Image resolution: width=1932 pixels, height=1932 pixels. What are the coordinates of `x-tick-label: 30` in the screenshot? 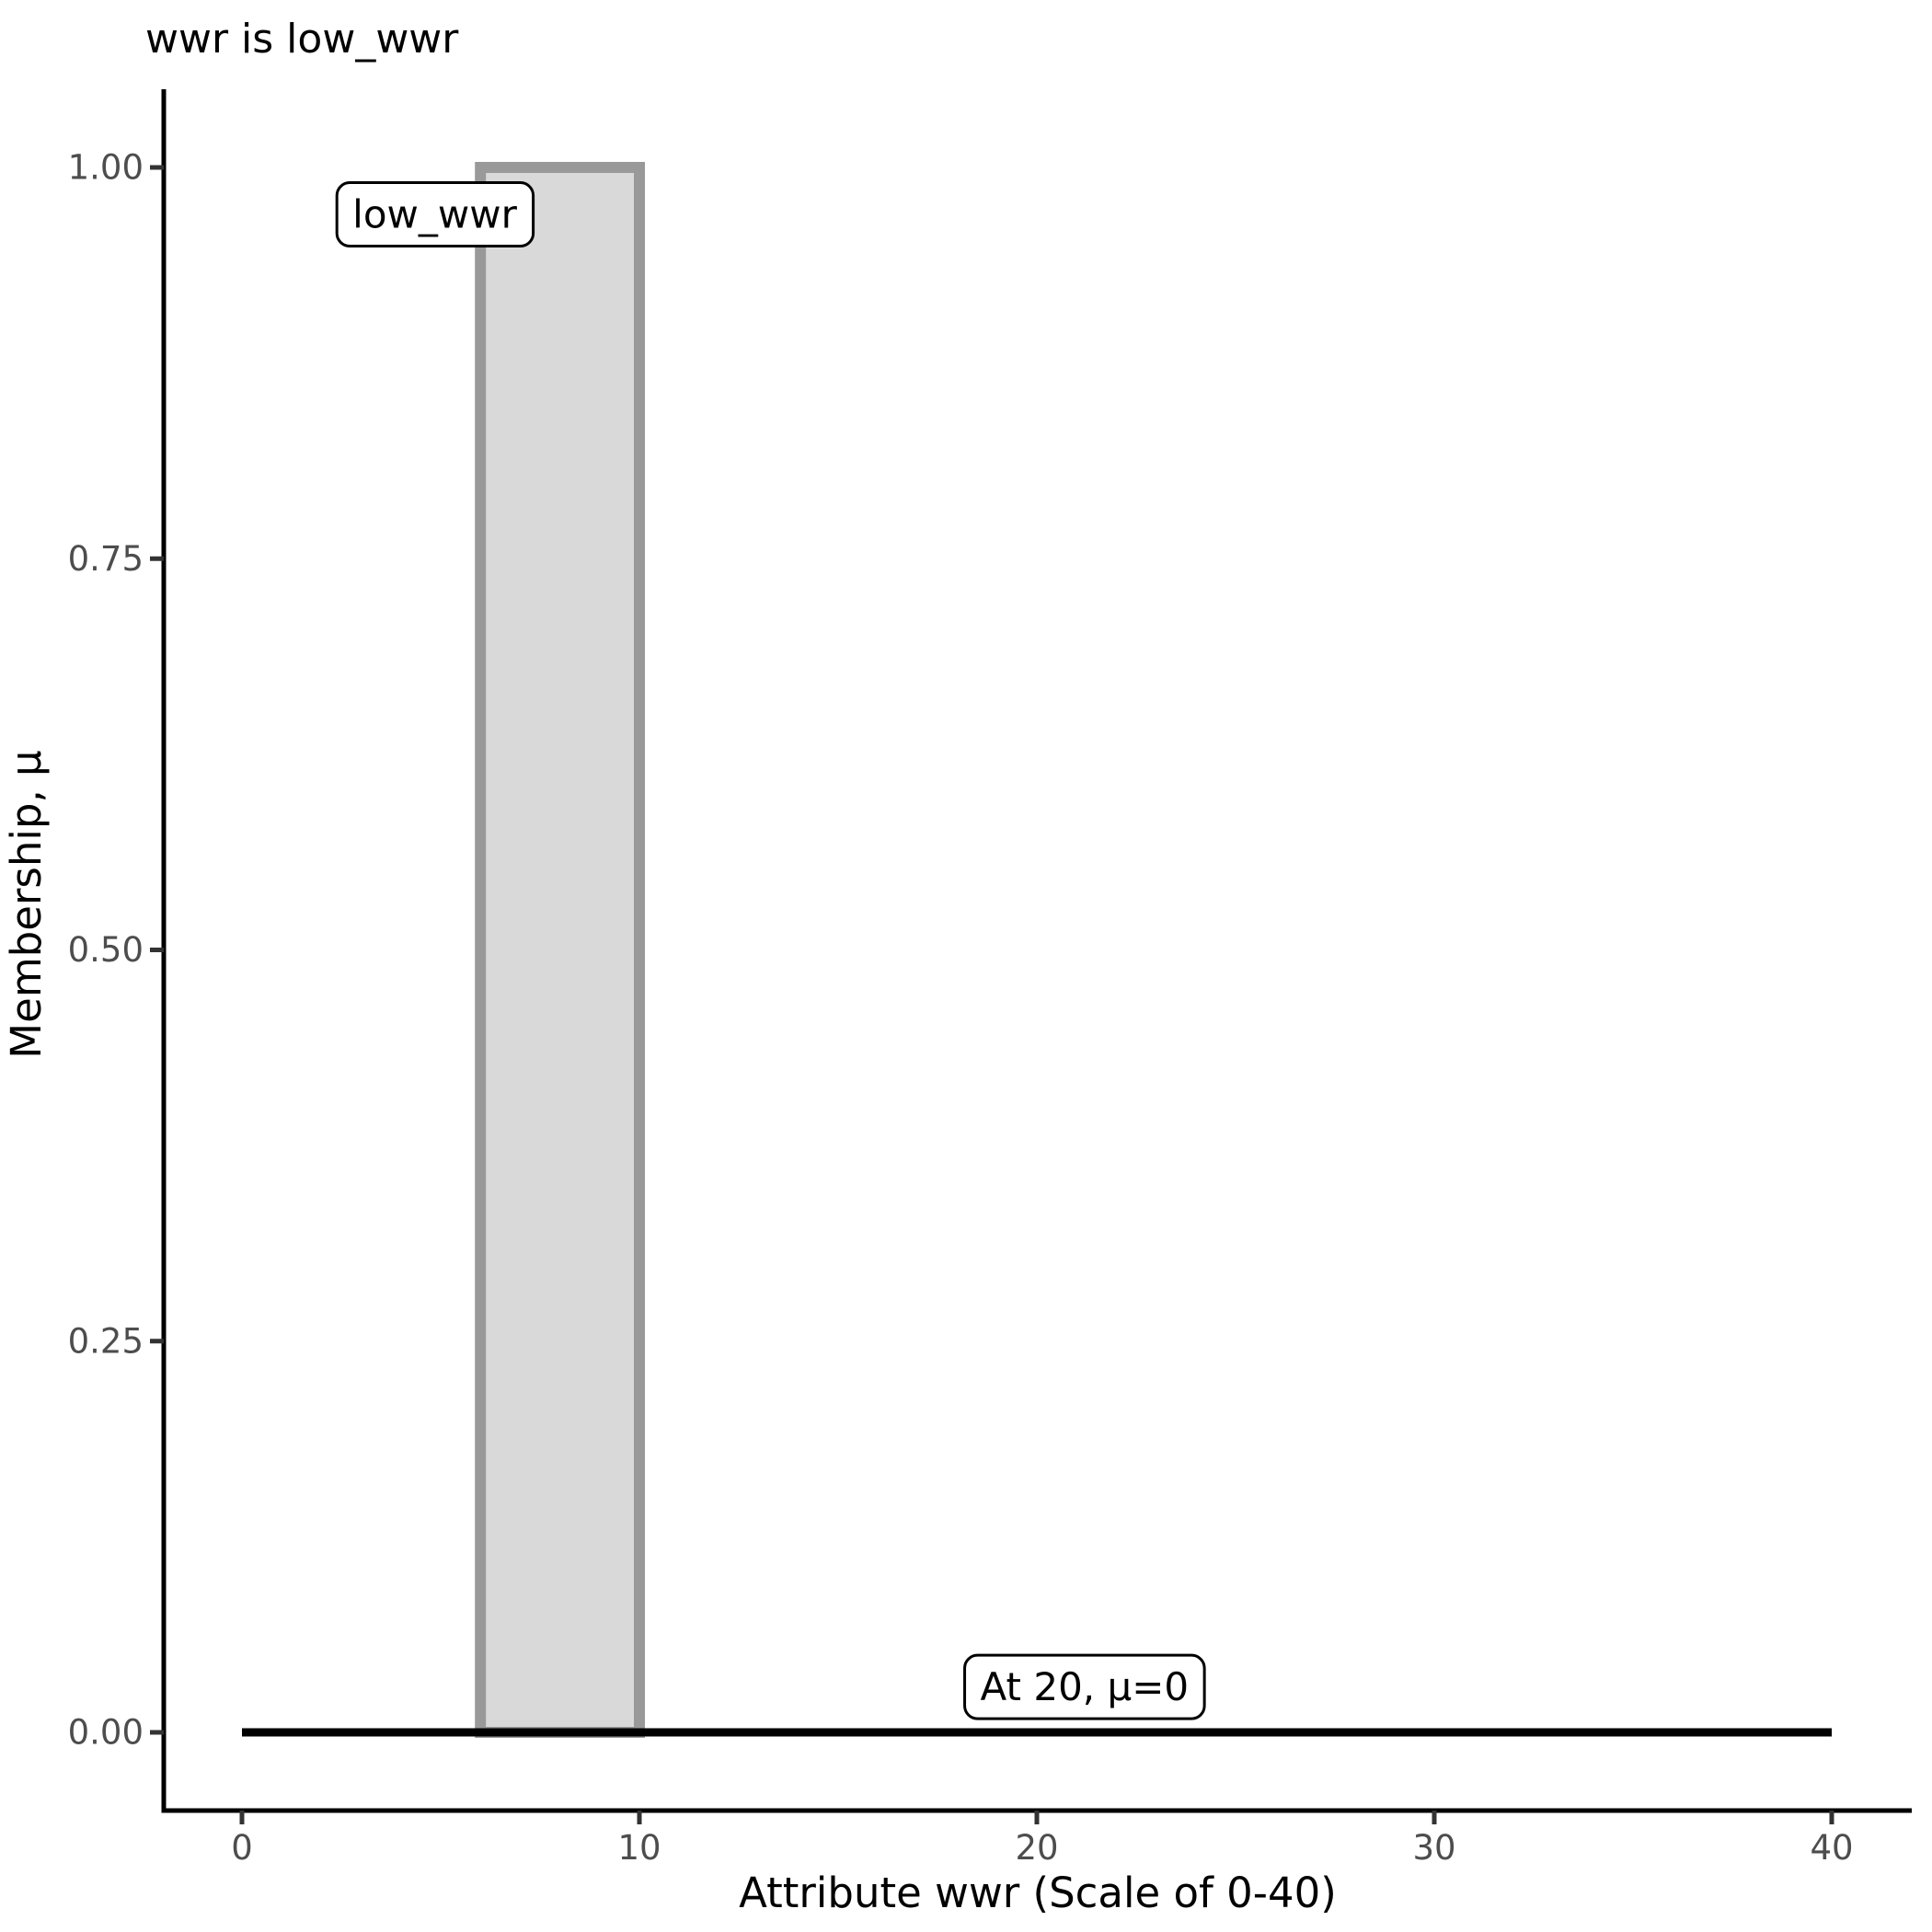 It's located at (1433, 1848).